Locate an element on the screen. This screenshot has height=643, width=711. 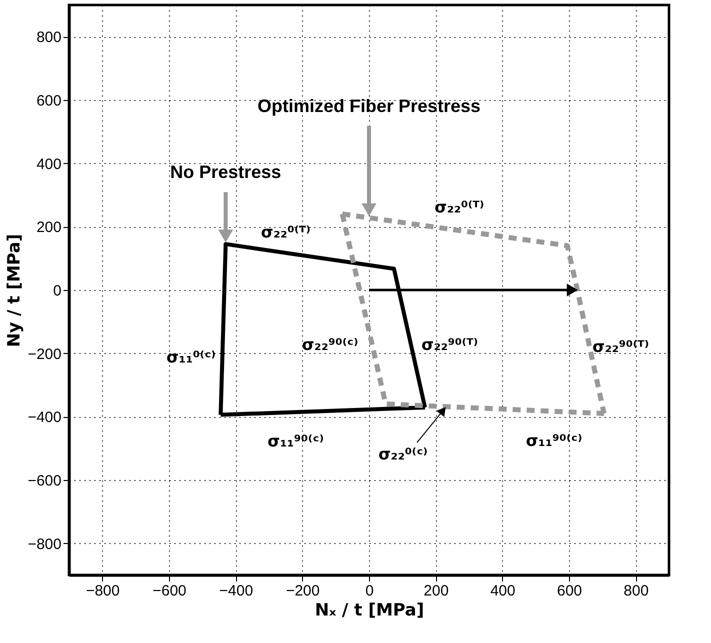
annotation: σ₁₁⁰⁽ᶜ⁾ is located at coordinates (191, 357).